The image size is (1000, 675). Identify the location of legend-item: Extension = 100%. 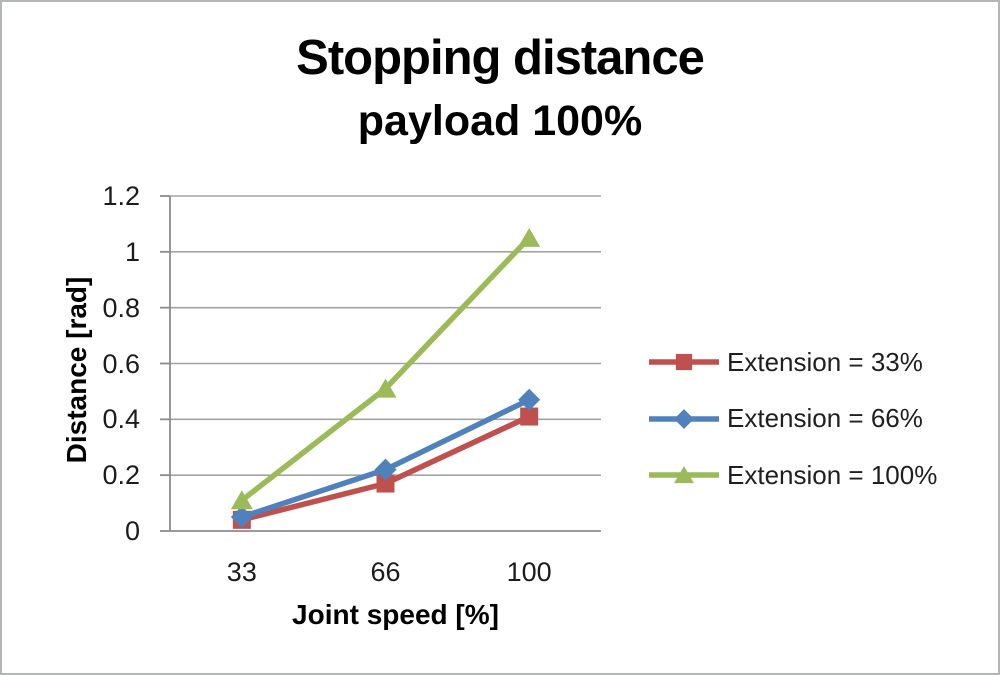
(793, 475).